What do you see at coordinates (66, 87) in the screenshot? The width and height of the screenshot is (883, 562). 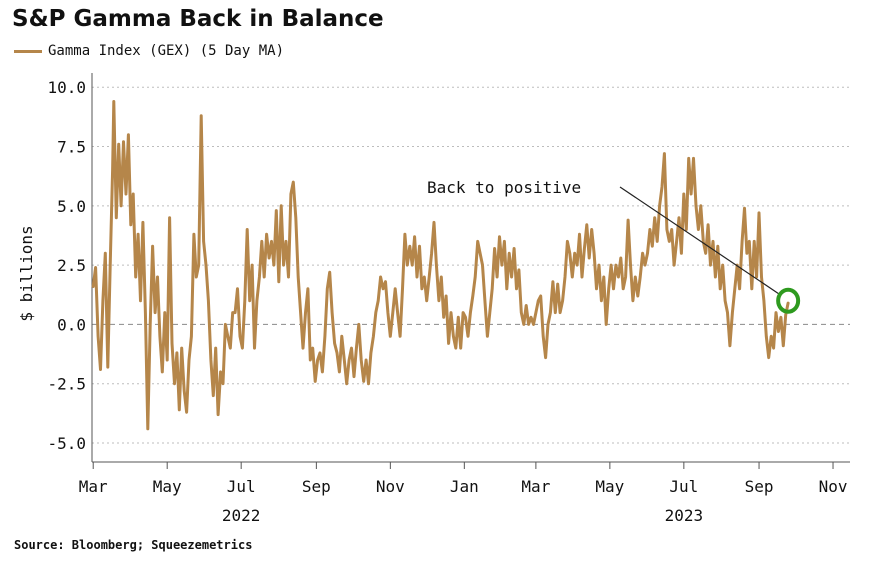 I see `y-tick-label: 10.0` at bounding box center [66, 87].